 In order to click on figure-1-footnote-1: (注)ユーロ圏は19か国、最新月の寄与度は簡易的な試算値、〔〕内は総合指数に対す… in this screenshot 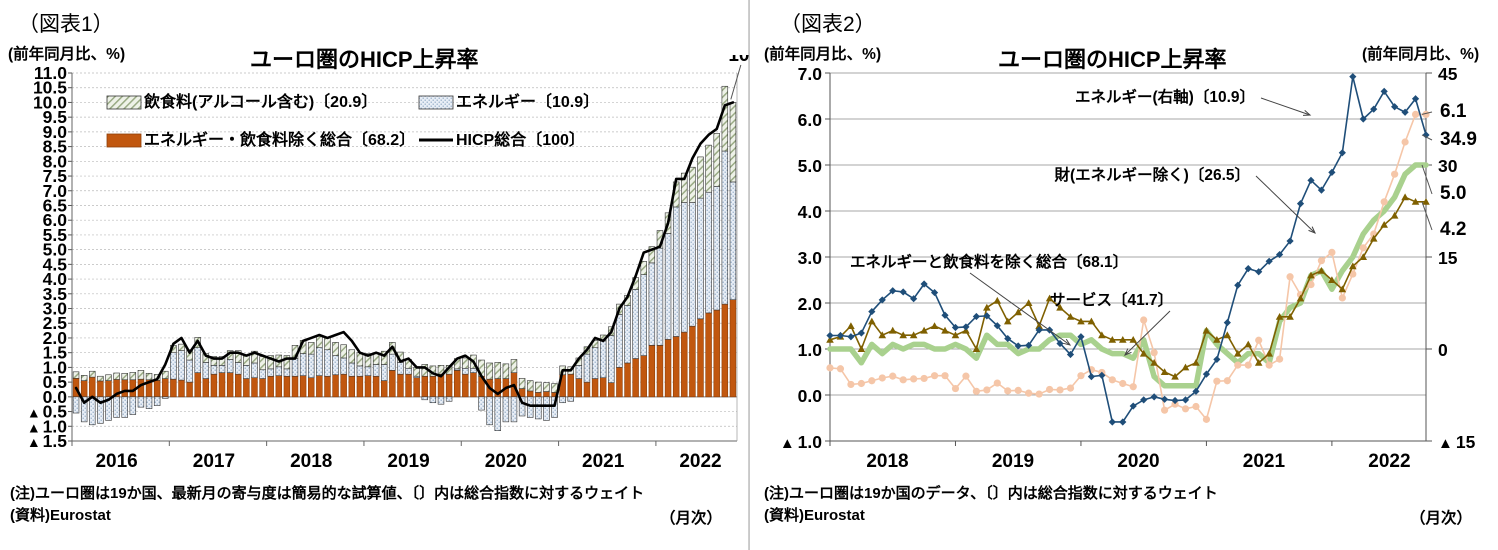, I will do `click(327, 493)`.